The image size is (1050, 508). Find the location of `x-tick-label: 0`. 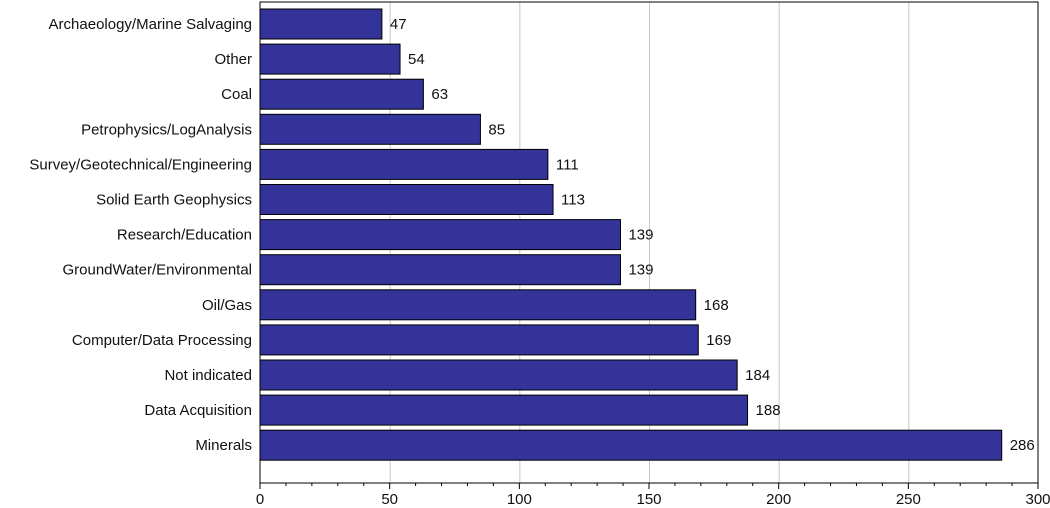

x-tick-label: 0 is located at coordinates (260, 499).